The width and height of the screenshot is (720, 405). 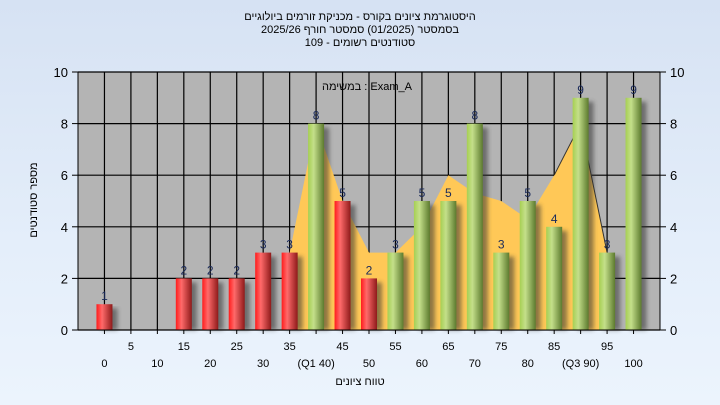 I want to click on y-tick-label-left: 10, so click(x=61, y=72).